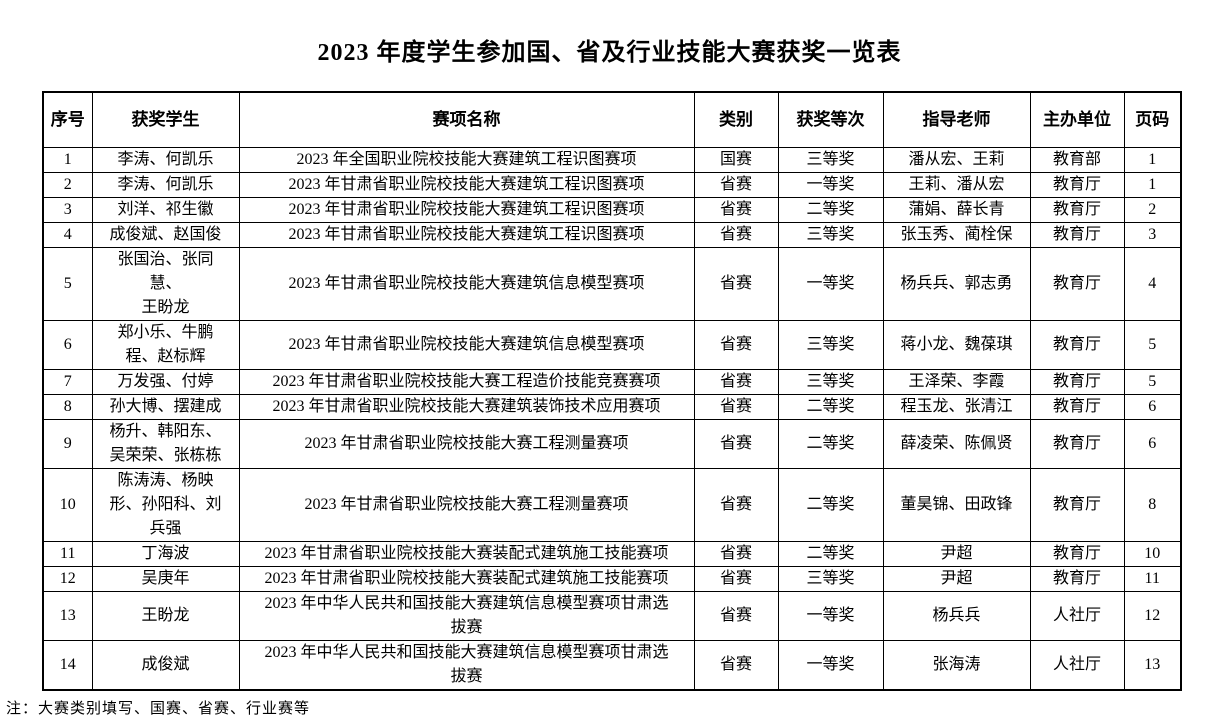 The height and width of the screenshot is (716, 1219). I want to click on cell-students: 郑小乐、牛鹏 程、赵标辉, so click(165, 345).